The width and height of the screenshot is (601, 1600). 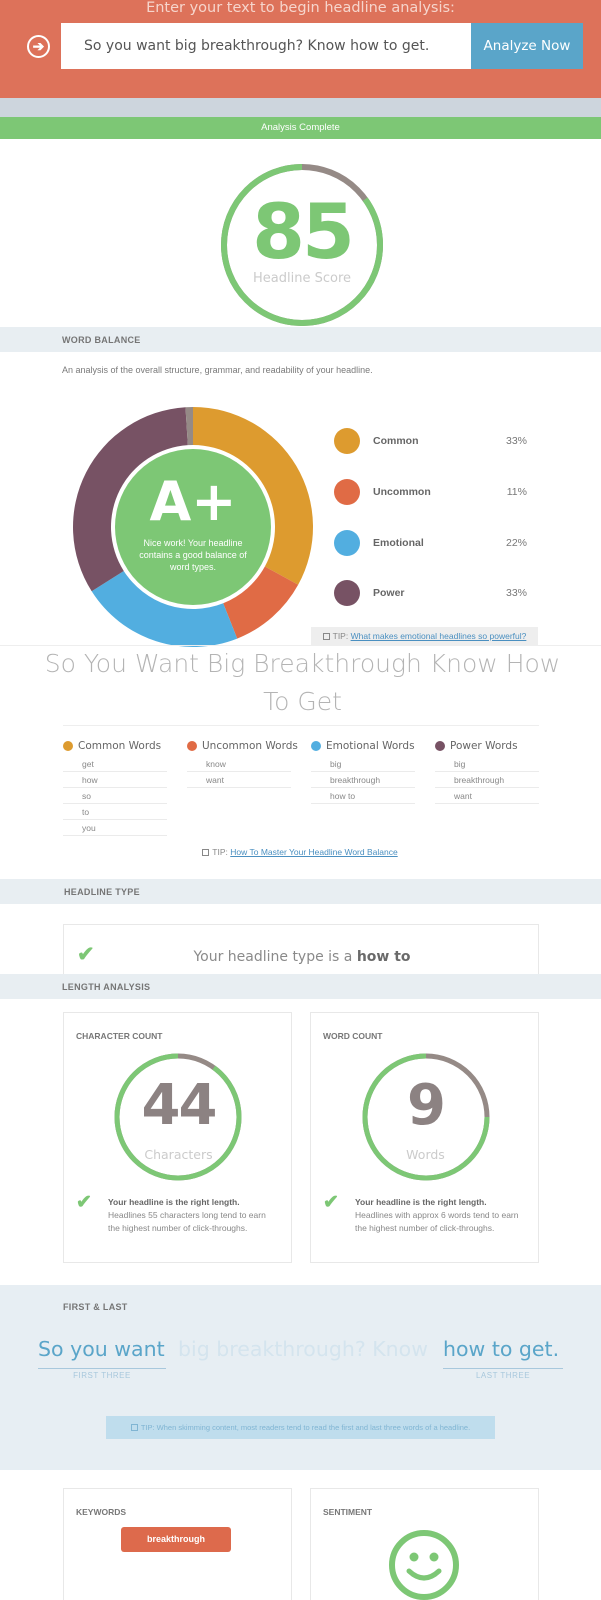 What do you see at coordinates (101, 1512) in the screenshot?
I see `keywords-title: KEYWORDS` at bounding box center [101, 1512].